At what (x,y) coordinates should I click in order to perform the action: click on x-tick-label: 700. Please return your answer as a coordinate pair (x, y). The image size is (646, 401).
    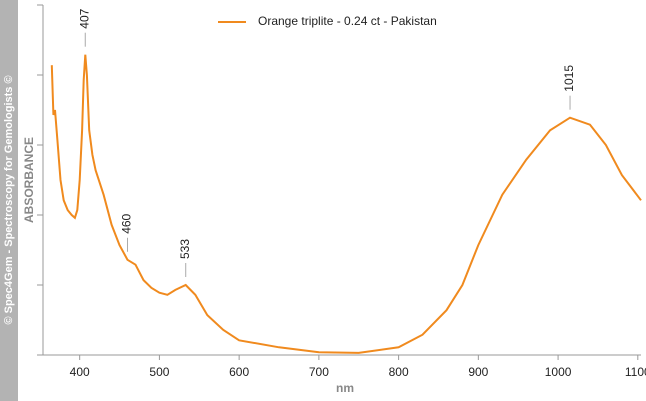
    Looking at the image, I should click on (319, 372).